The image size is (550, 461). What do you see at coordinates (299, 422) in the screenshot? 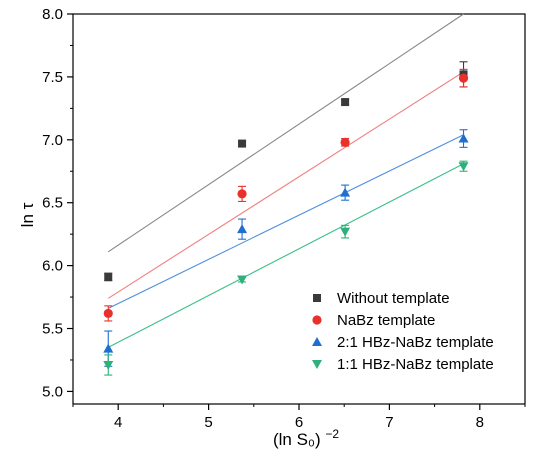
I see `x-tick-label: 6` at bounding box center [299, 422].